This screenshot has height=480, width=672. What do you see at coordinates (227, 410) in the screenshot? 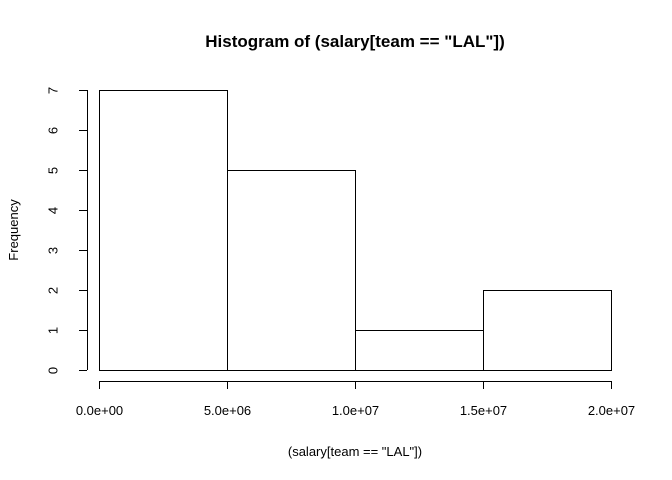
I see `x-tick-label-1: 5.0e+06` at bounding box center [227, 410].